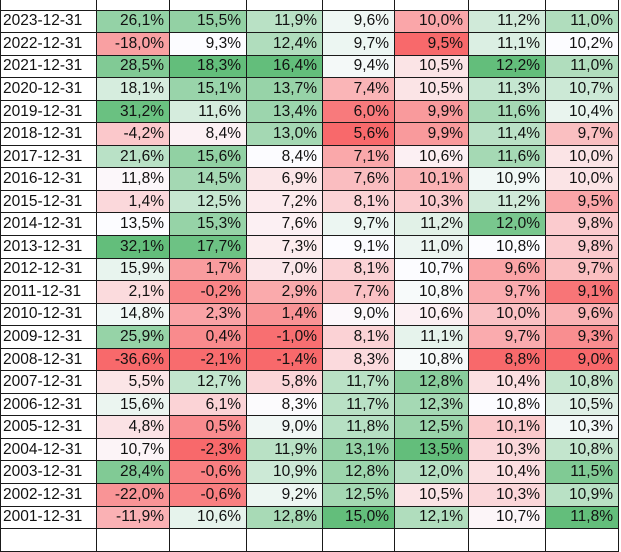 This screenshot has width=621, height=552. I want to click on date-cell: 2003-12-31, so click(48, 472).